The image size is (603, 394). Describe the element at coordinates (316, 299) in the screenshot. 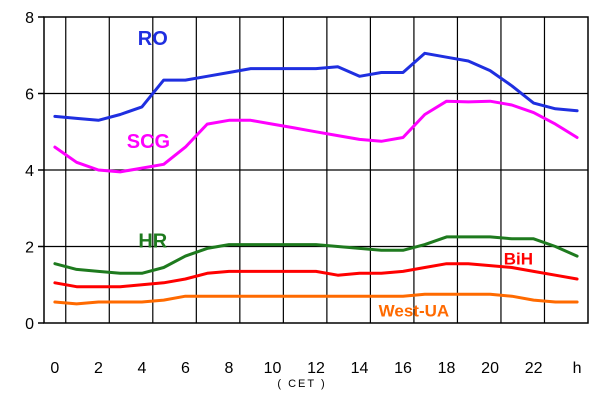

I see `series-line-west-ua` at that location.